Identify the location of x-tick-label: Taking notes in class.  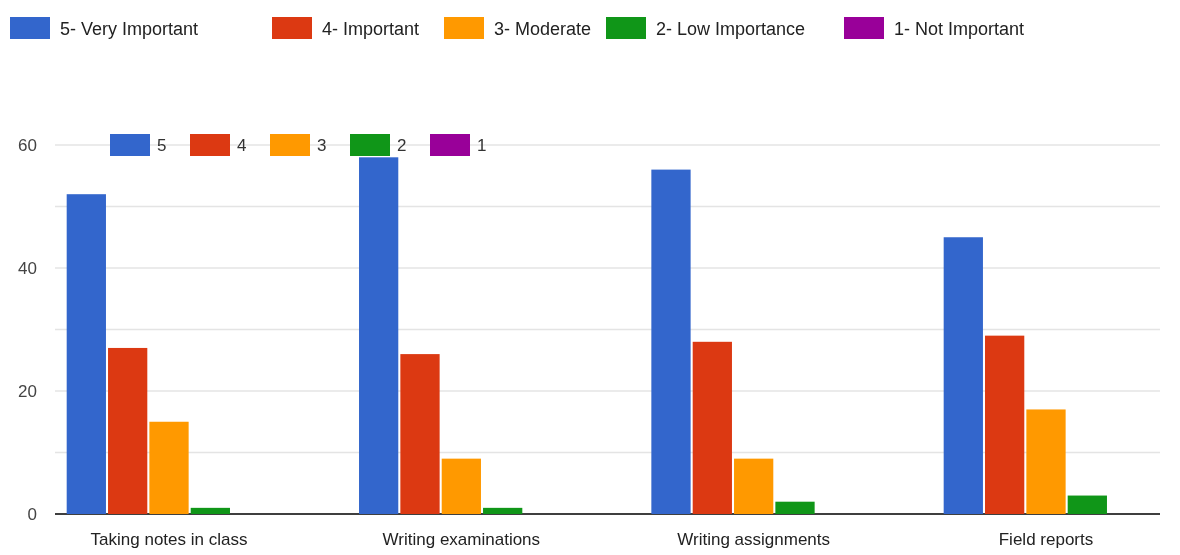
(169, 539).